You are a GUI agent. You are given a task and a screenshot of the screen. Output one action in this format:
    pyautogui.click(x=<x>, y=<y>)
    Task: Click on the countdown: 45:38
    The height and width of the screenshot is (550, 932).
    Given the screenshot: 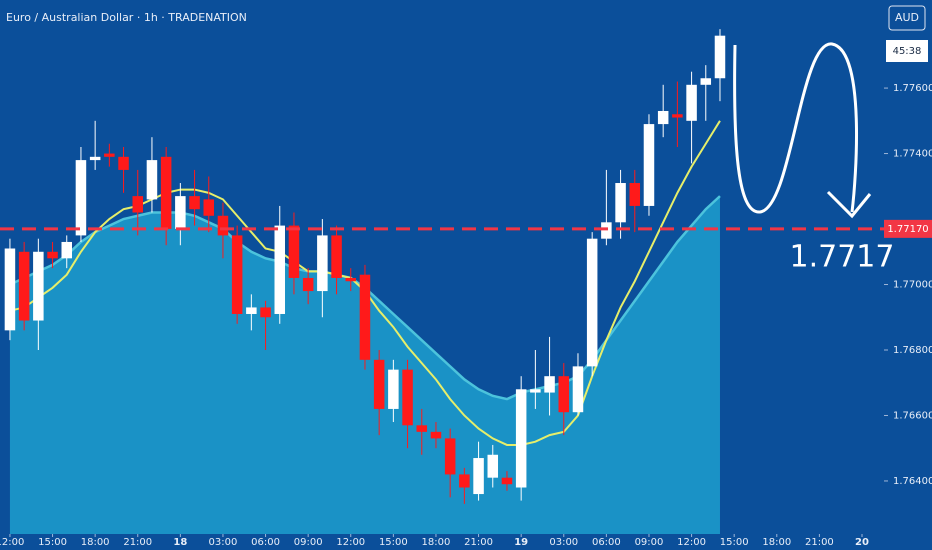 What is the action you would take?
    pyautogui.click(x=907, y=51)
    